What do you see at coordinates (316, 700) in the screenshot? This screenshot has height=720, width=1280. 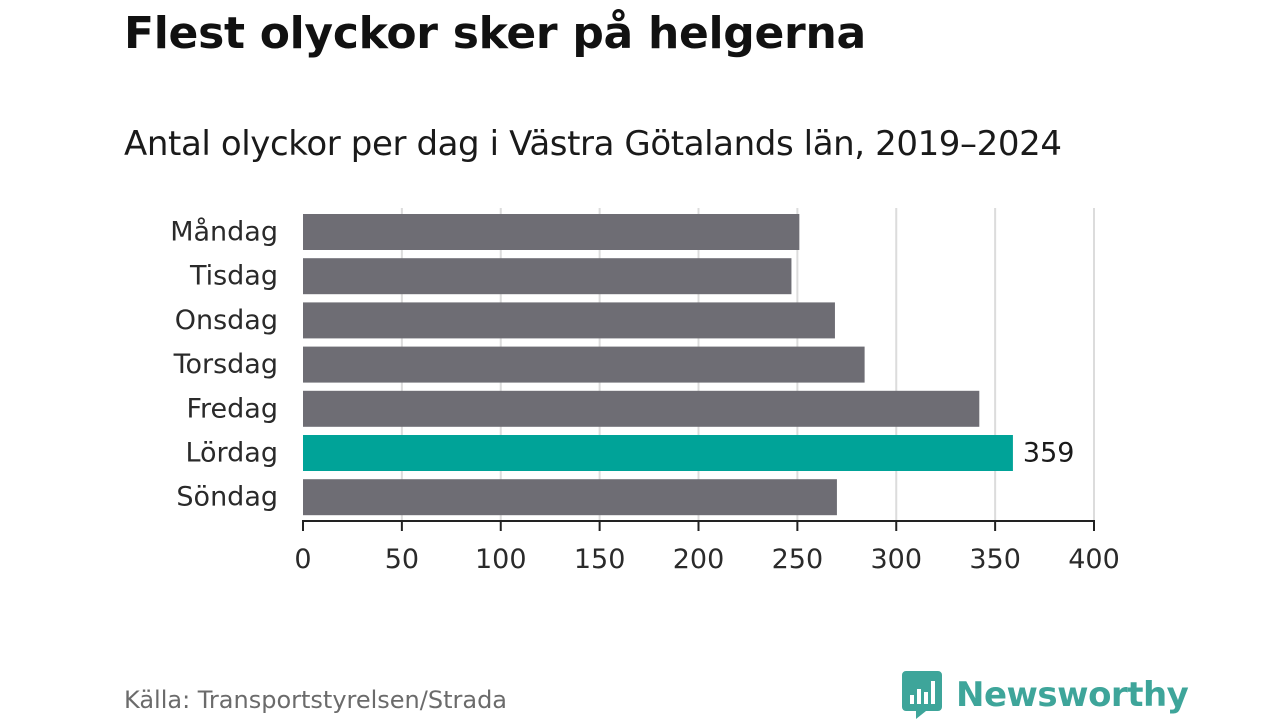 I see `source-note: Källa: Transportstyrelsen/Strada` at bounding box center [316, 700].